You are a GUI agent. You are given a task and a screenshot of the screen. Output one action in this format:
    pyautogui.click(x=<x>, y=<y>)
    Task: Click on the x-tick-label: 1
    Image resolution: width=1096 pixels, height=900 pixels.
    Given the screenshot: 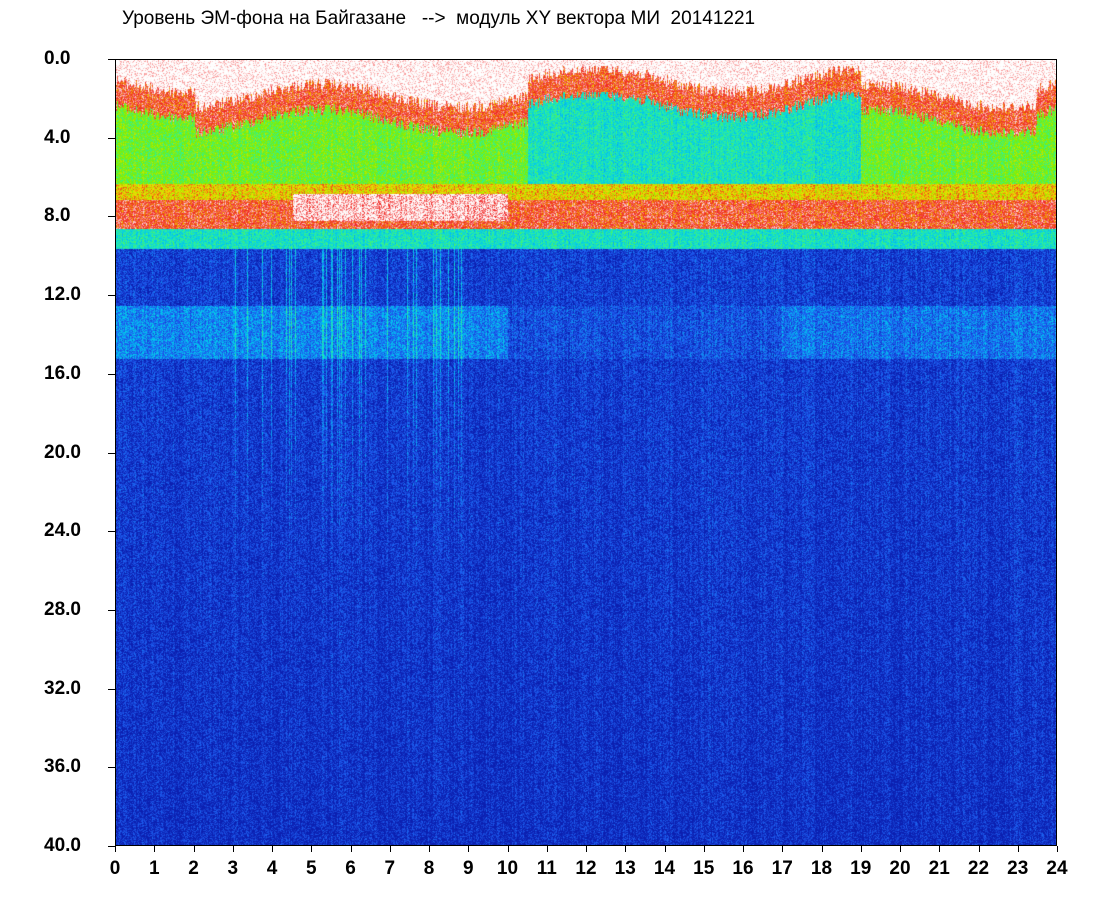 What is the action you would take?
    pyautogui.click(x=154, y=868)
    